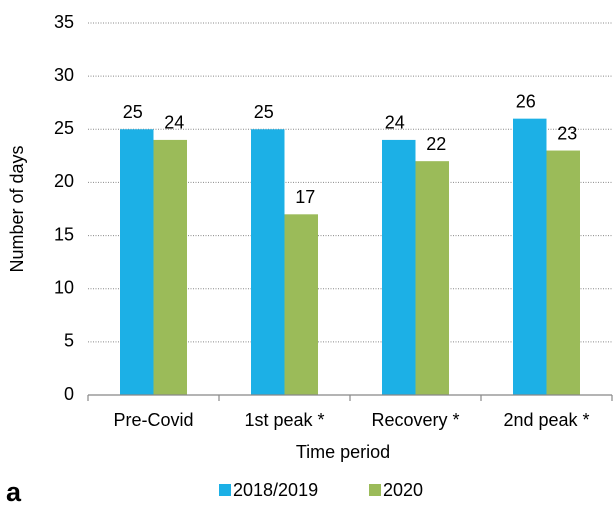 Image resolution: width=615 pixels, height=505 pixels. Describe the element at coordinates (64, 287) in the screenshot. I see `y-tick-label: 10` at that location.